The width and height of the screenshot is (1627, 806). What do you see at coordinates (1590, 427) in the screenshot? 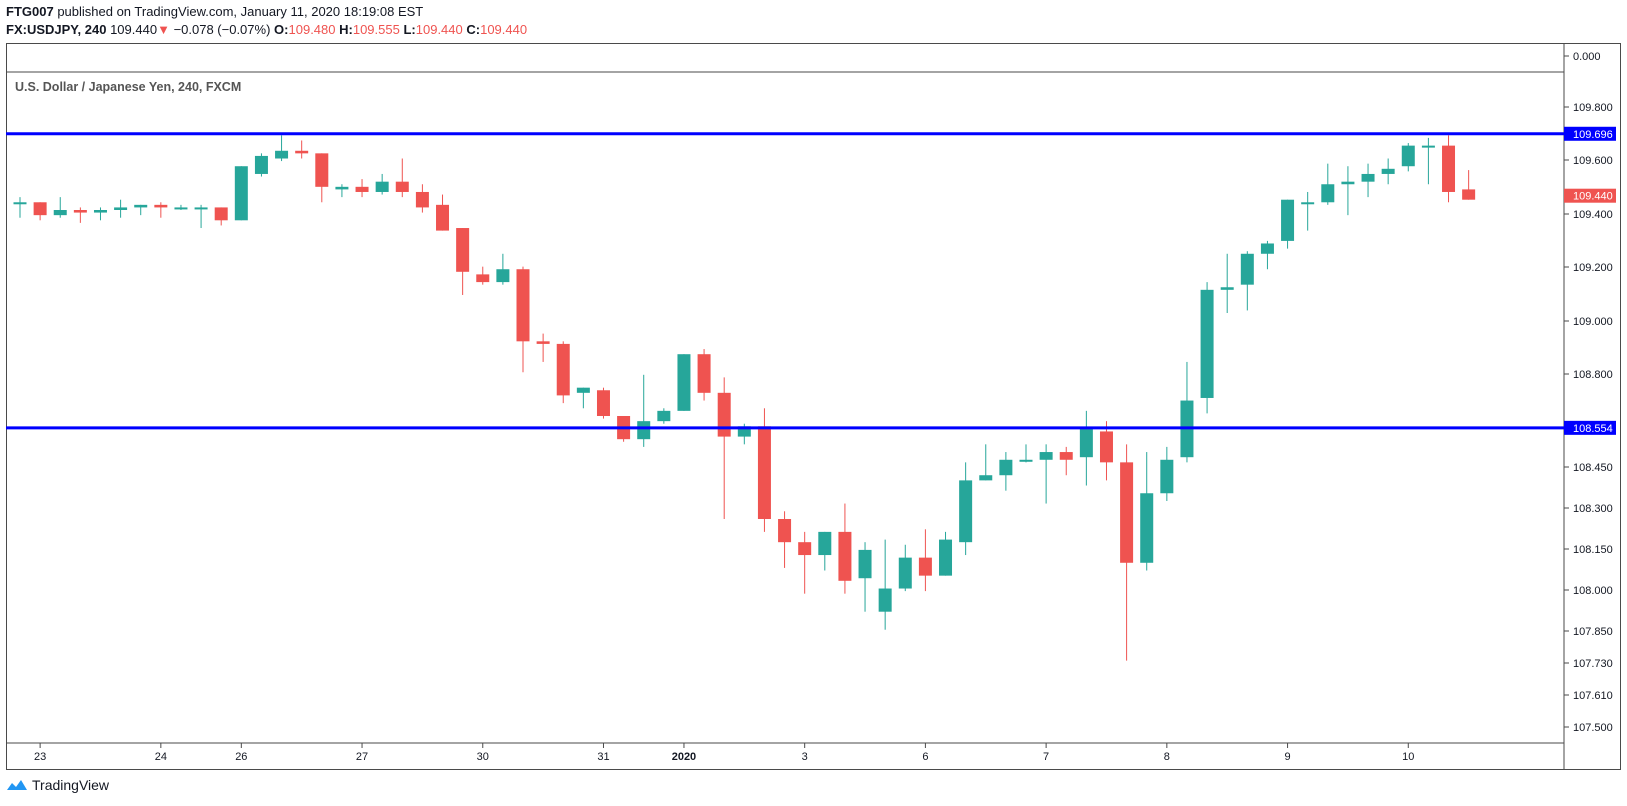
I see `level-price-tag` at bounding box center [1590, 427].